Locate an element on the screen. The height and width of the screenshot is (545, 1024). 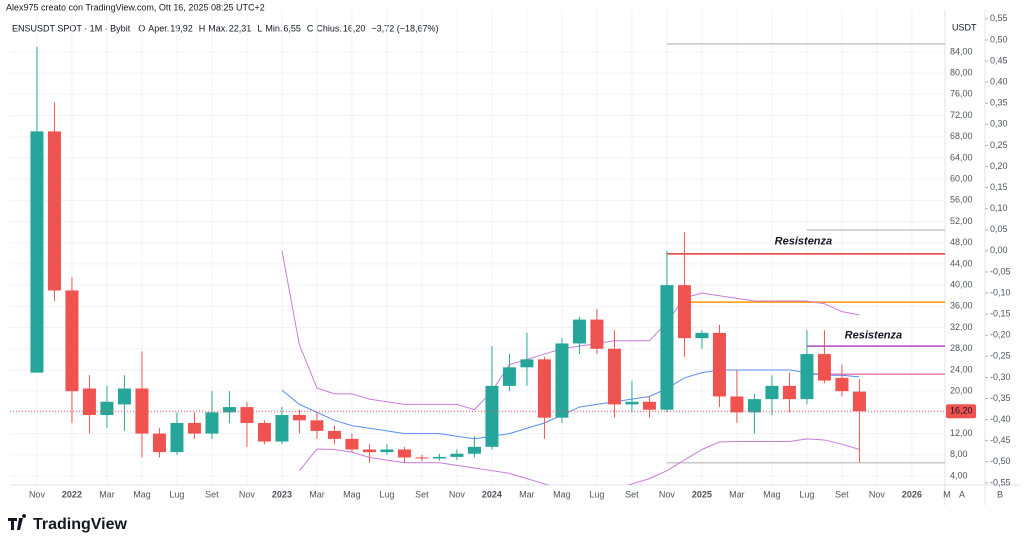
y2-tick-label: 0,55 is located at coordinates (999, 18).